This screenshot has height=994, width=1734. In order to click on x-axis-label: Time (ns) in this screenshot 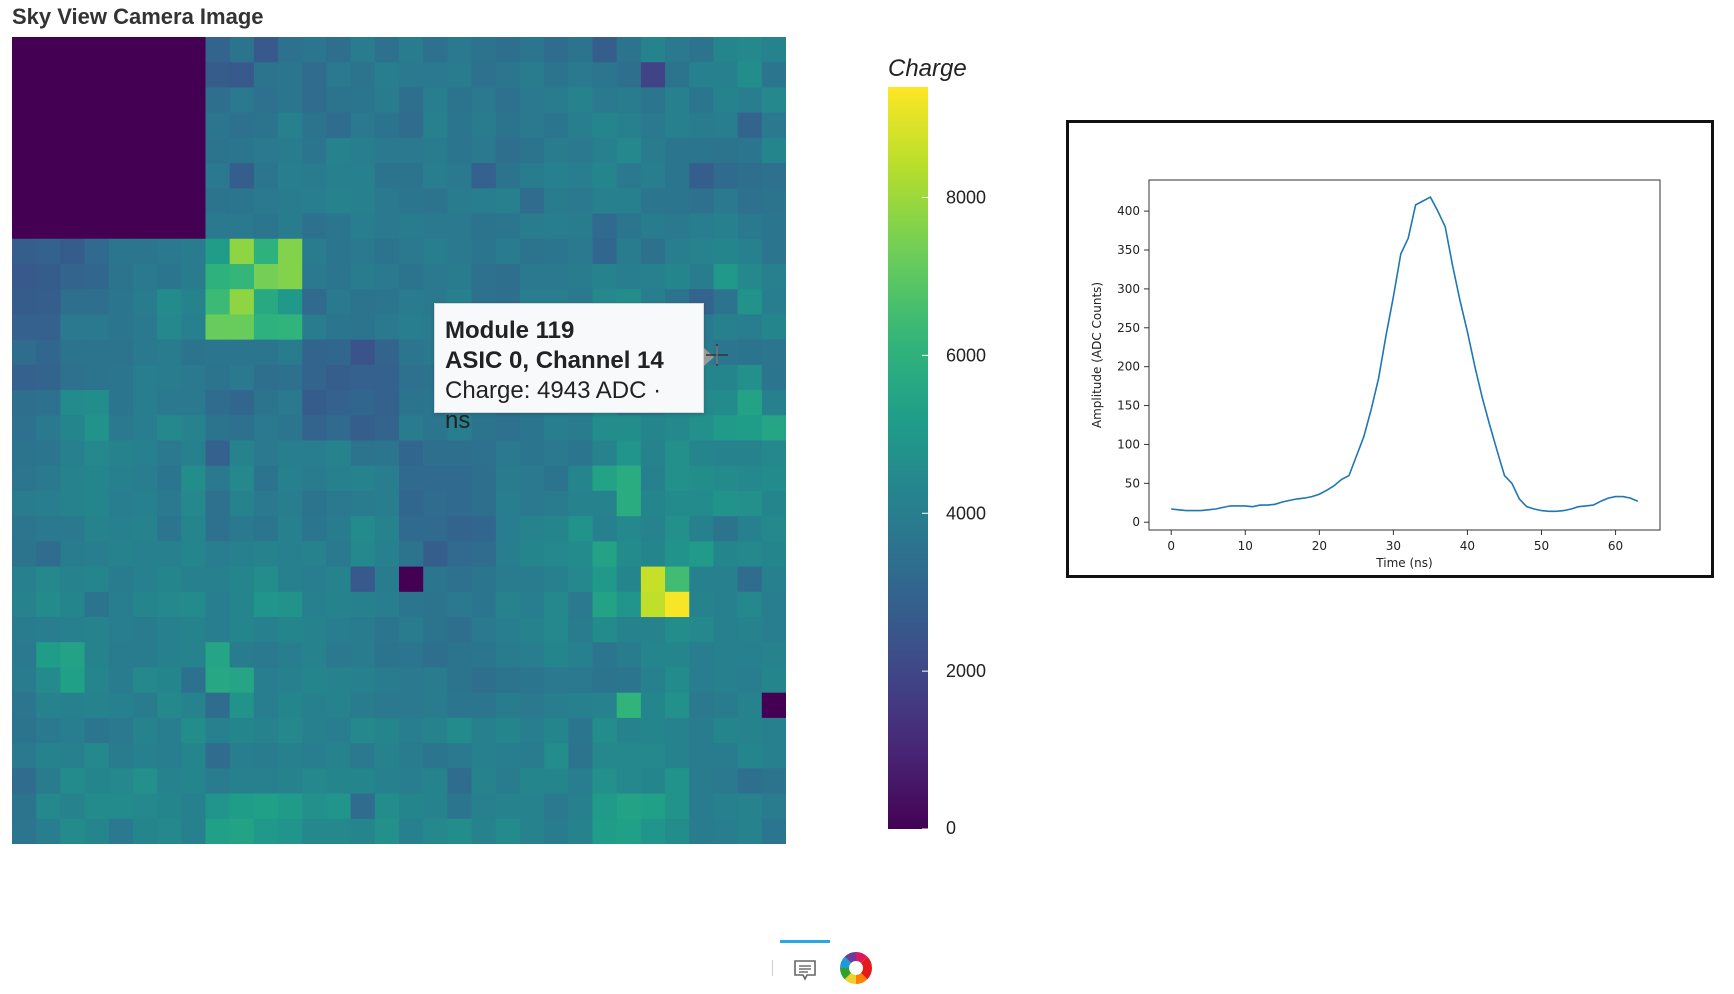, I will do `click(1403, 563)`.